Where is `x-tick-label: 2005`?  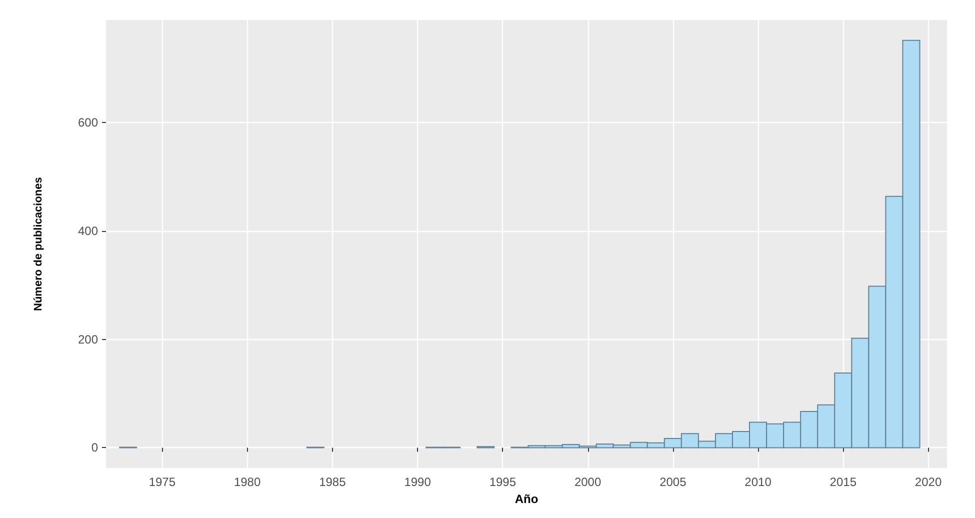
x-tick-label: 2005 is located at coordinates (673, 482).